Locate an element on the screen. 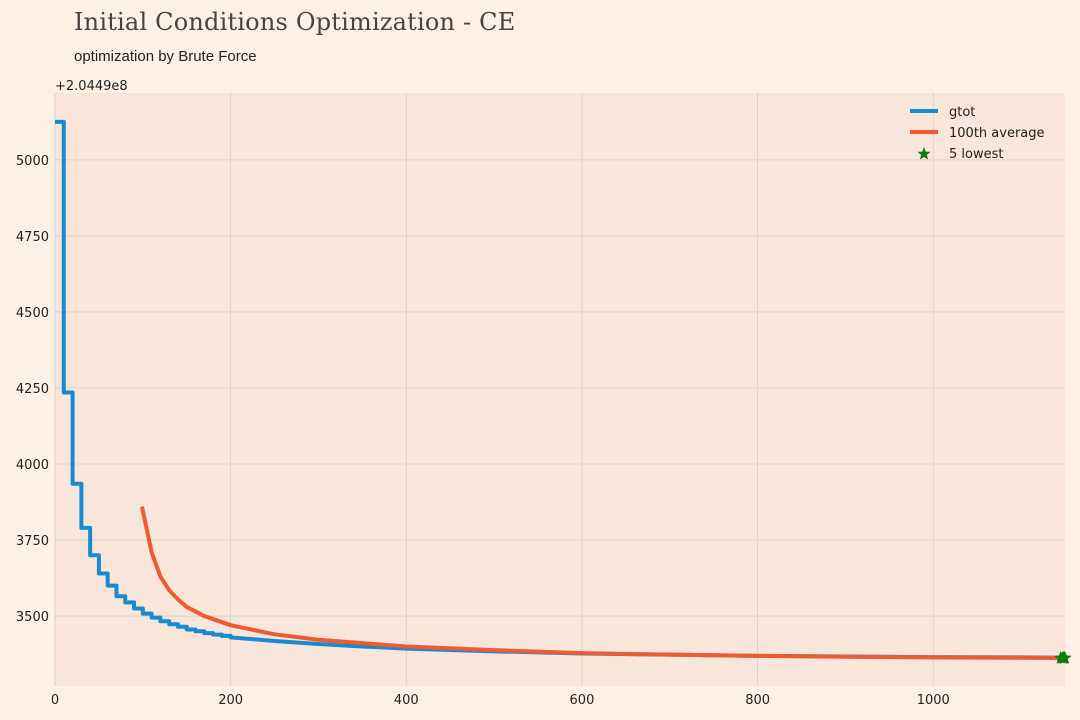 This screenshot has width=1080, height=720. x-axis-ticks: 0 200 400 600 800 1000 is located at coordinates (500, 700).